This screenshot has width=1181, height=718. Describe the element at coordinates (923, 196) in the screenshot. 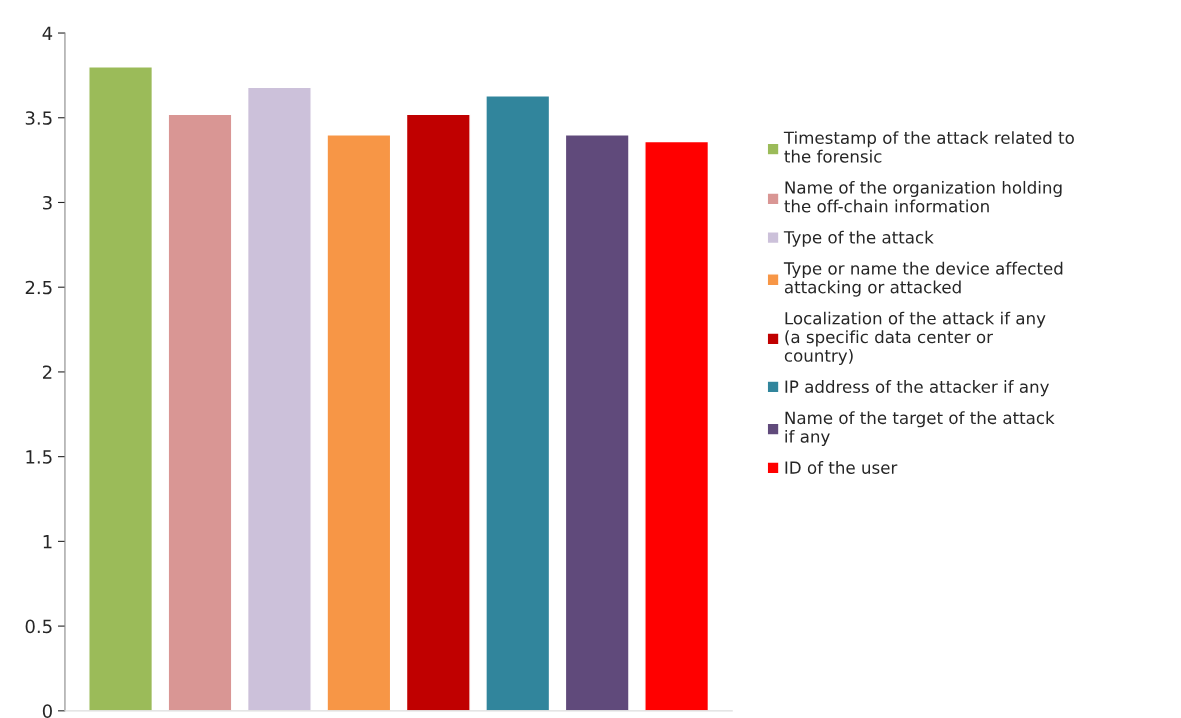

I see `legend-label: Name of the organization holding the off-chain information` at that location.